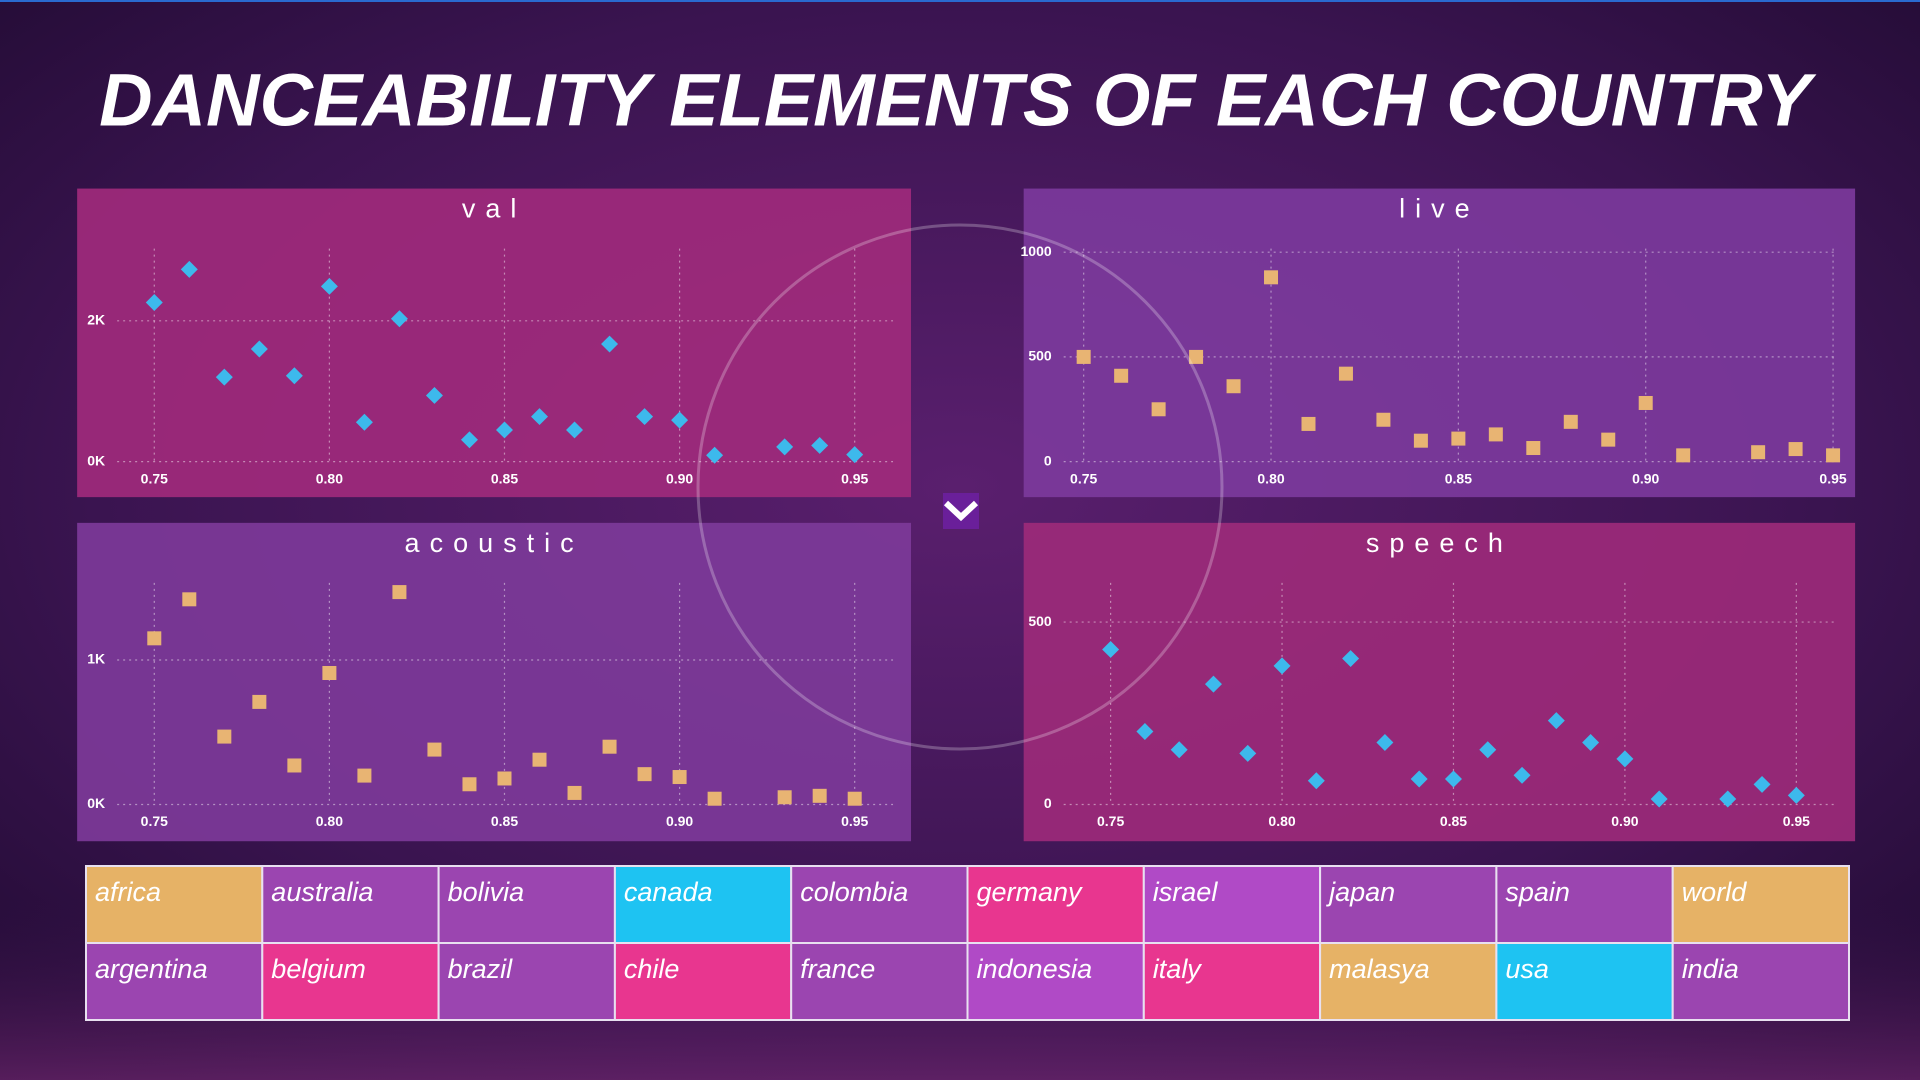 Image resolution: width=1920 pixels, height=1080 pixels. Describe the element at coordinates (1710, 969) in the screenshot. I see `country-button-label: india` at that location.